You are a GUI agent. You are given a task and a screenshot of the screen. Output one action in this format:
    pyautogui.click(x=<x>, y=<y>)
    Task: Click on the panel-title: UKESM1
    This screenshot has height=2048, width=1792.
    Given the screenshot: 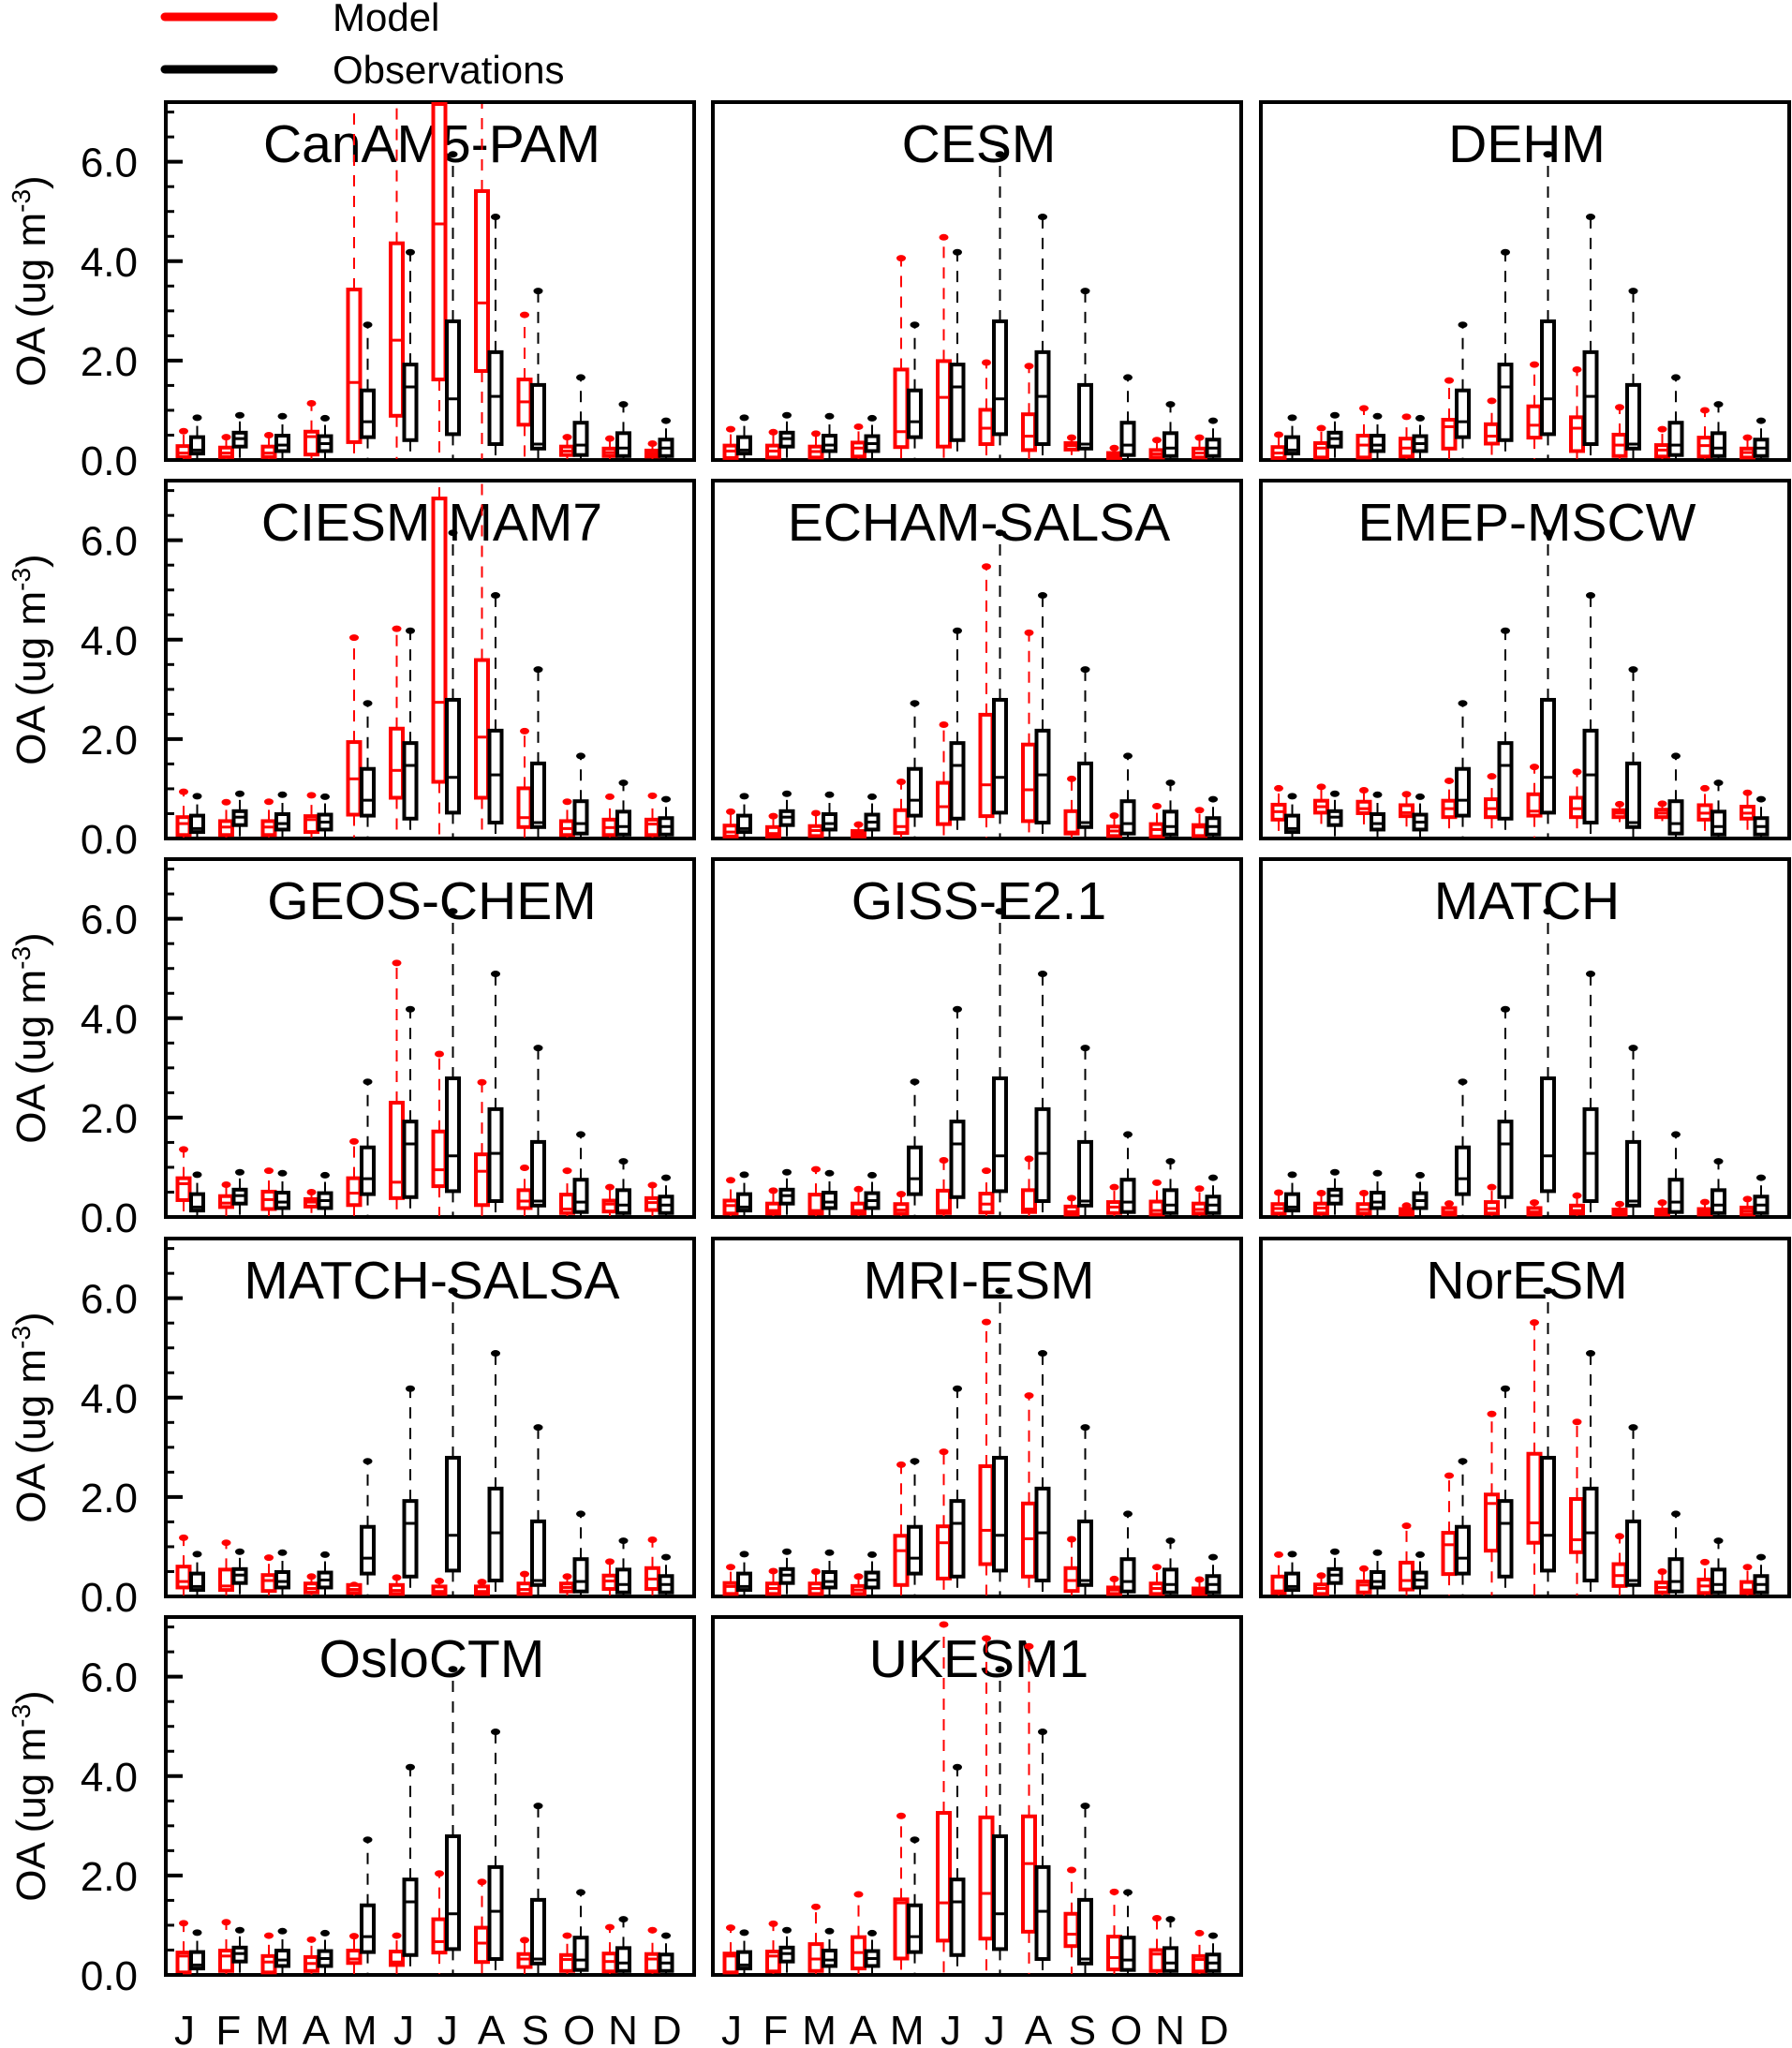 What is the action you would take?
    pyautogui.click(x=979, y=1659)
    